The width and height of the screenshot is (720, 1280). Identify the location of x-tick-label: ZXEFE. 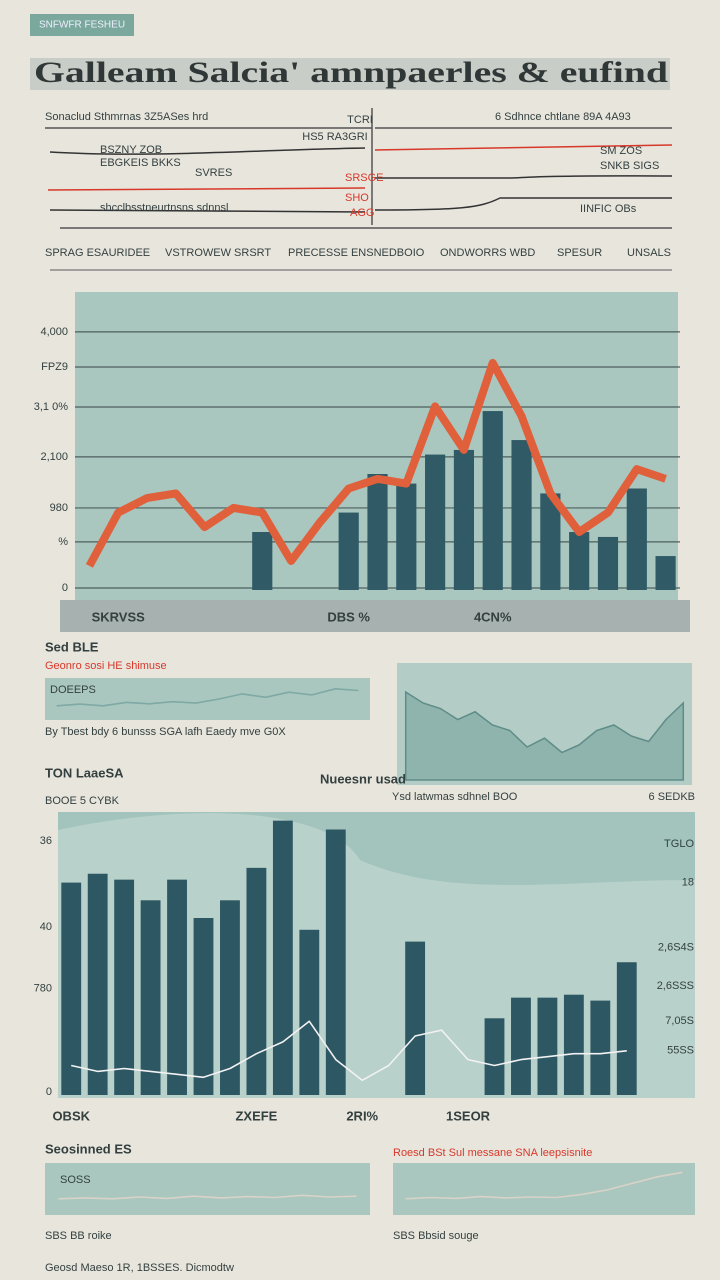
(256, 1115).